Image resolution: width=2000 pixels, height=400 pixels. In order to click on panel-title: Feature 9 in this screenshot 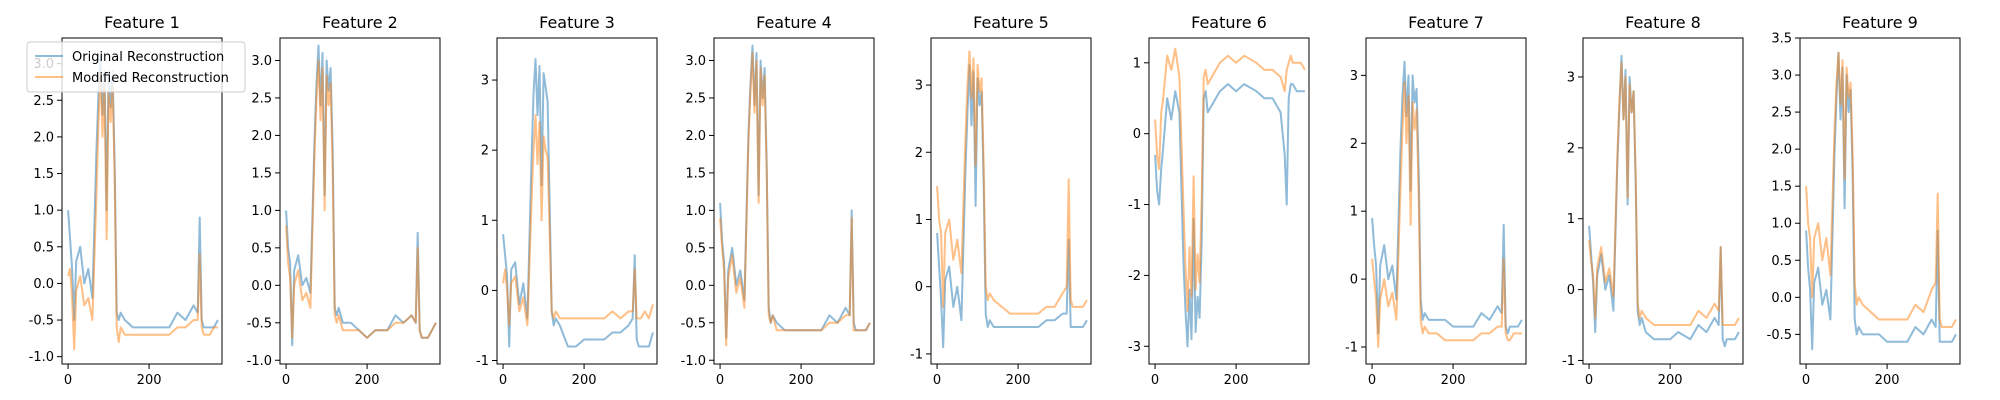, I will do `click(1880, 22)`.